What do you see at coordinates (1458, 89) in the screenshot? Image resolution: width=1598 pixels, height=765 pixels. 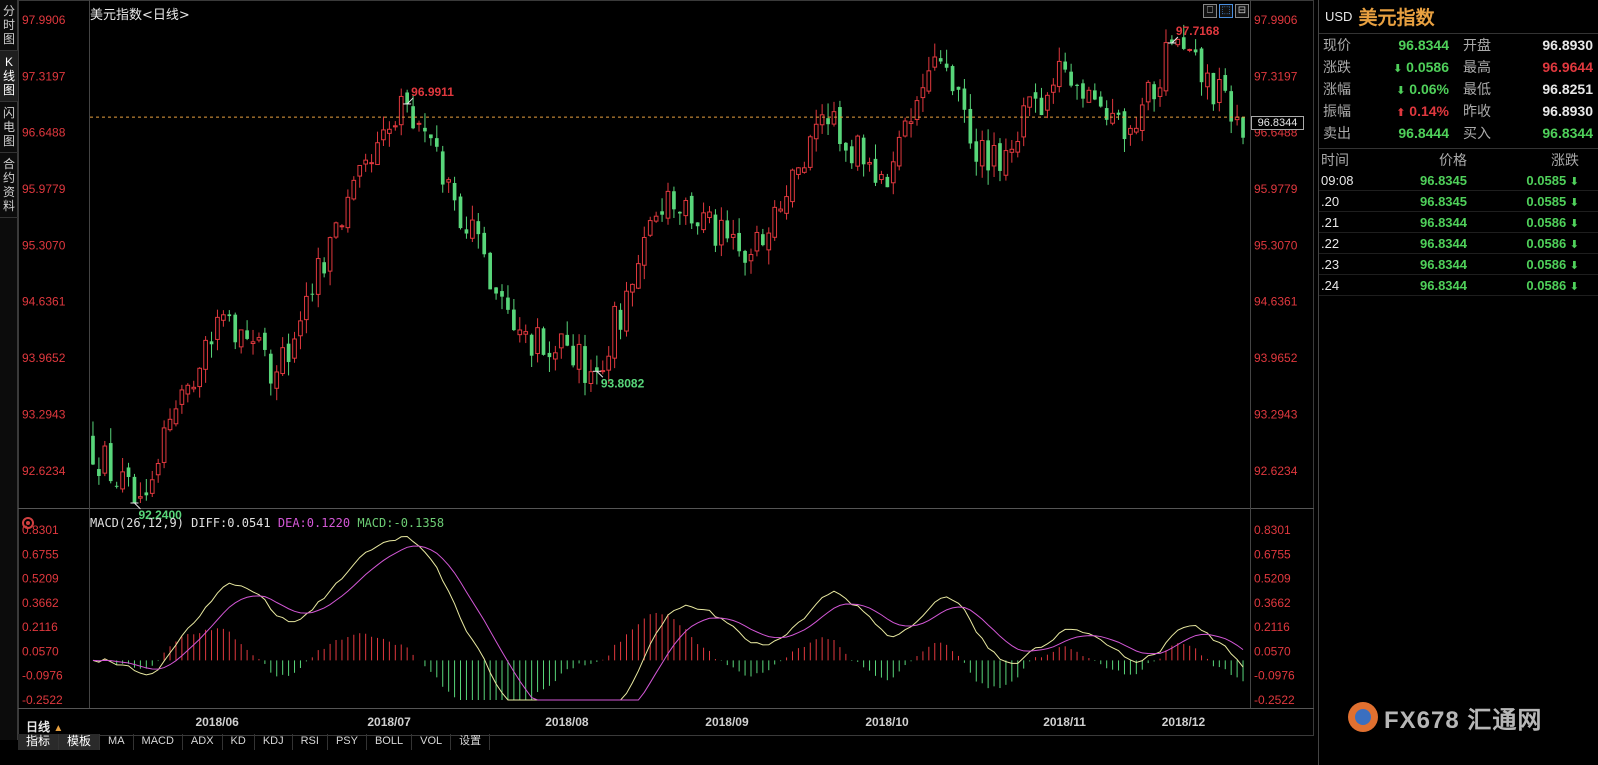 I see `quote-row: 涨幅 ⬇ 0.06% 最低 96.8251` at bounding box center [1458, 89].